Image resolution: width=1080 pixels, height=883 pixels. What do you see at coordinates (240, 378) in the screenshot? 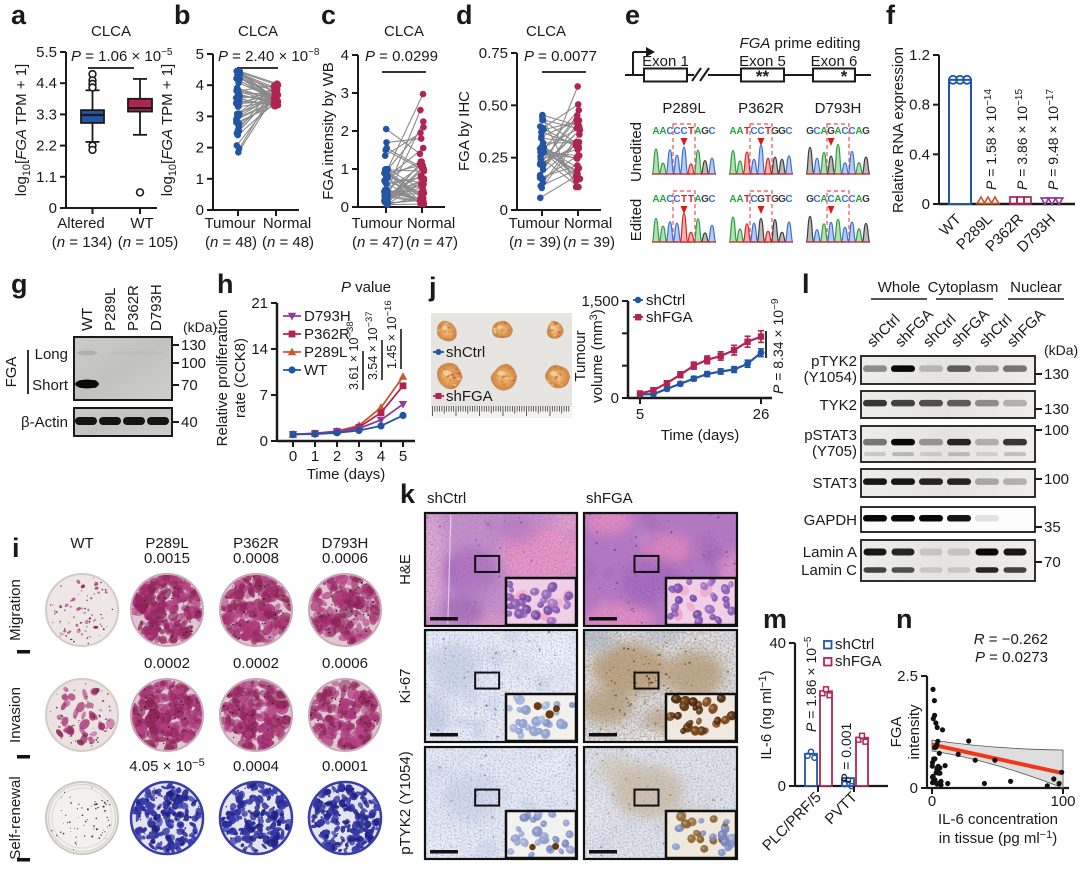
I see `svg-text: rate (CCK8)` at bounding box center [240, 378].